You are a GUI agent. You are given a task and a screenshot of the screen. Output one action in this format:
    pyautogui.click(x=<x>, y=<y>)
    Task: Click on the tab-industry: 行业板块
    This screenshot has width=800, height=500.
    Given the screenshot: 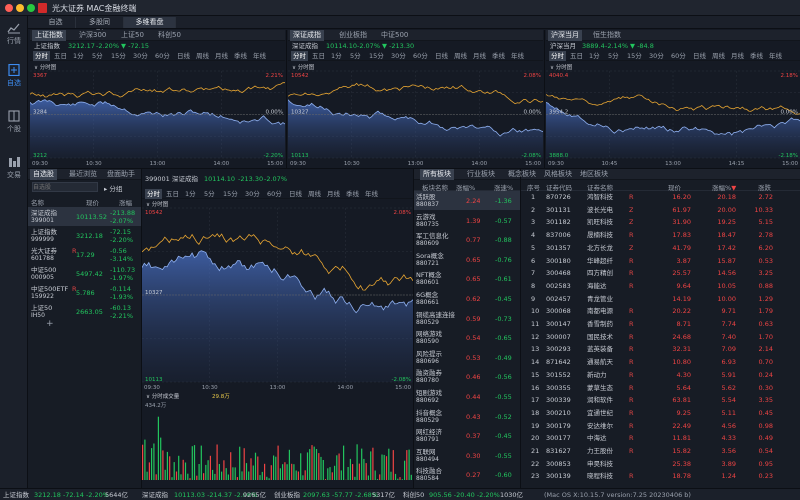 What is the action you would take?
    pyautogui.click(x=481, y=174)
    